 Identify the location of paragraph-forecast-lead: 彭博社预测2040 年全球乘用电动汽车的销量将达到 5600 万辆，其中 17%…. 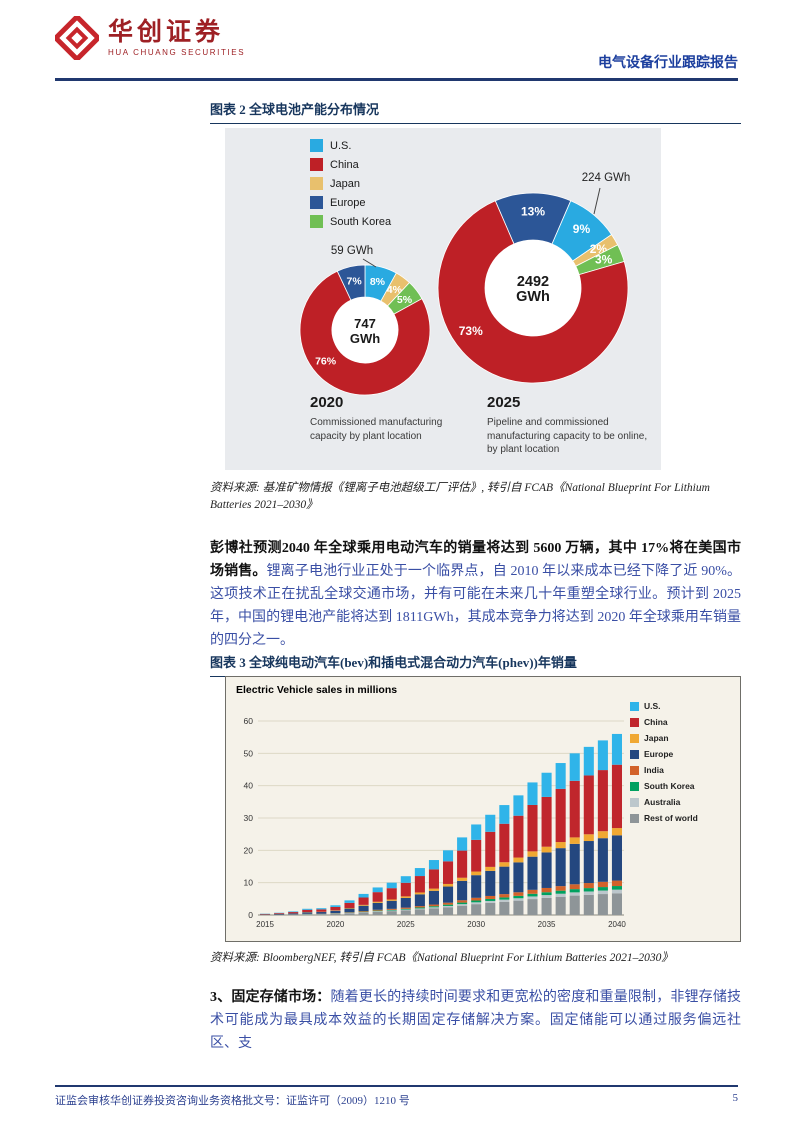
(475, 560).